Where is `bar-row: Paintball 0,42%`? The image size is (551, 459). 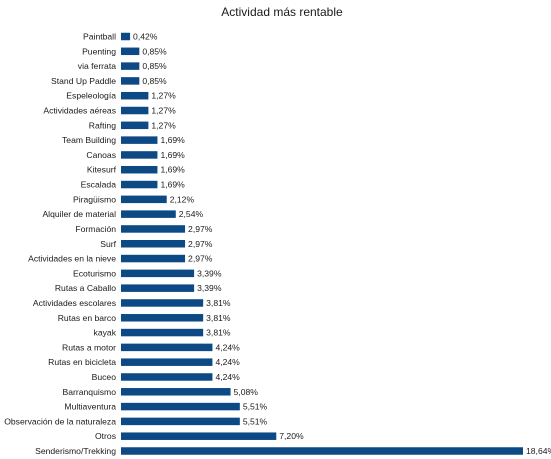 bar-row: Paintball 0,42% is located at coordinates (120, 37).